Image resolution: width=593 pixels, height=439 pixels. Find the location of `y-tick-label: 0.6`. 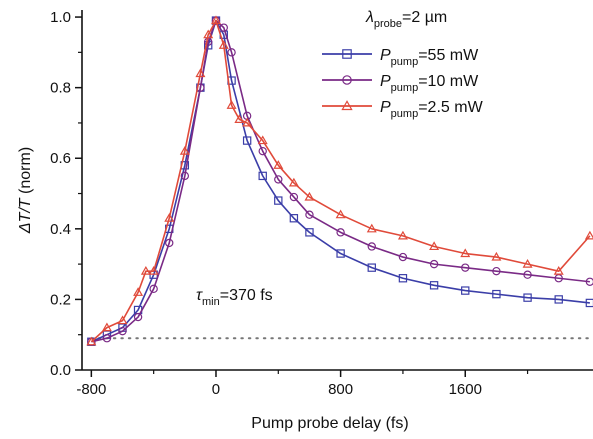

y-tick-label: 0.6 is located at coordinates (60, 158).